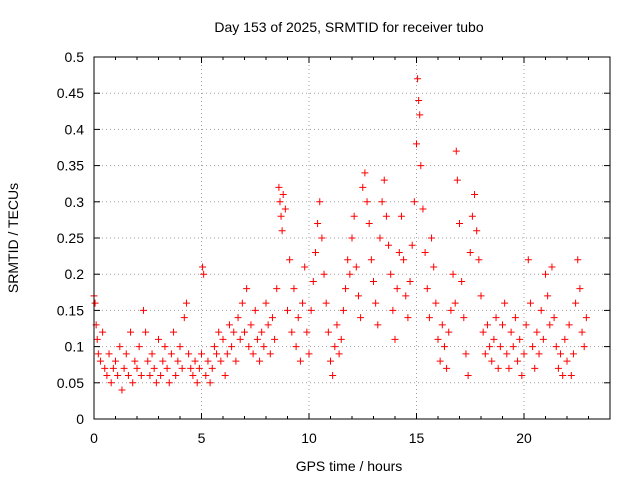 This screenshot has height=480, width=640. Describe the element at coordinates (75, 274) in the screenshot. I see `y-tick-label: 0.2` at that location.